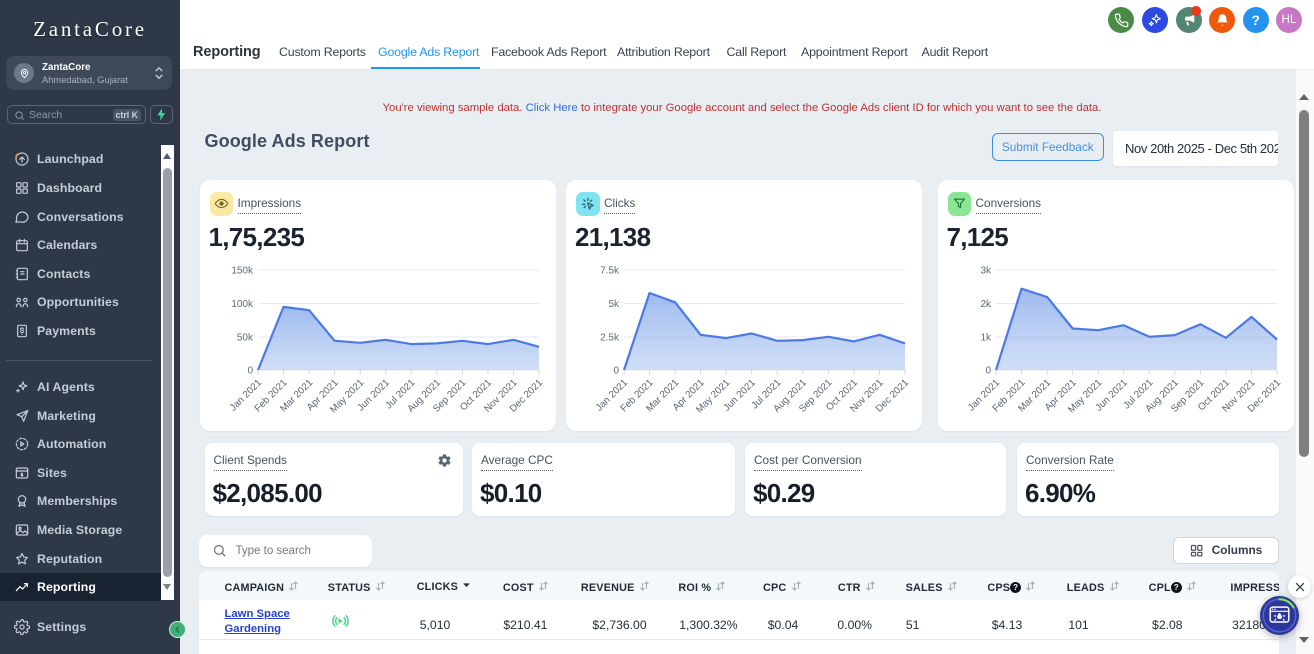 The width and height of the screenshot is (1314, 654). I want to click on svg-text: 50k, so click(244, 338).